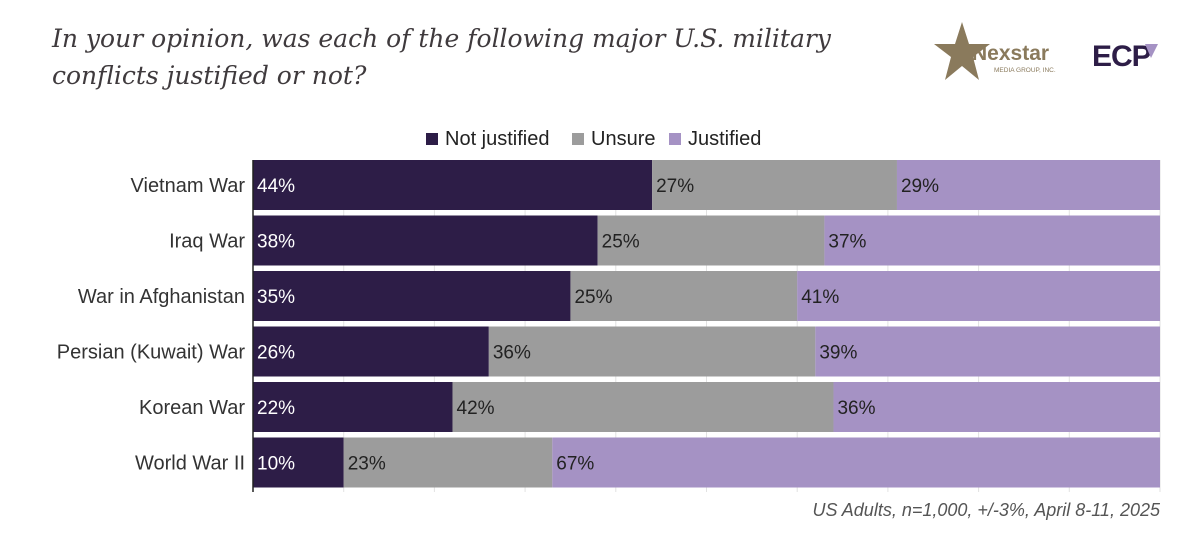 The height and width of the screenshot is (542, 1200). I want to click on legend-label-justified: Justified, so click(725, 138).